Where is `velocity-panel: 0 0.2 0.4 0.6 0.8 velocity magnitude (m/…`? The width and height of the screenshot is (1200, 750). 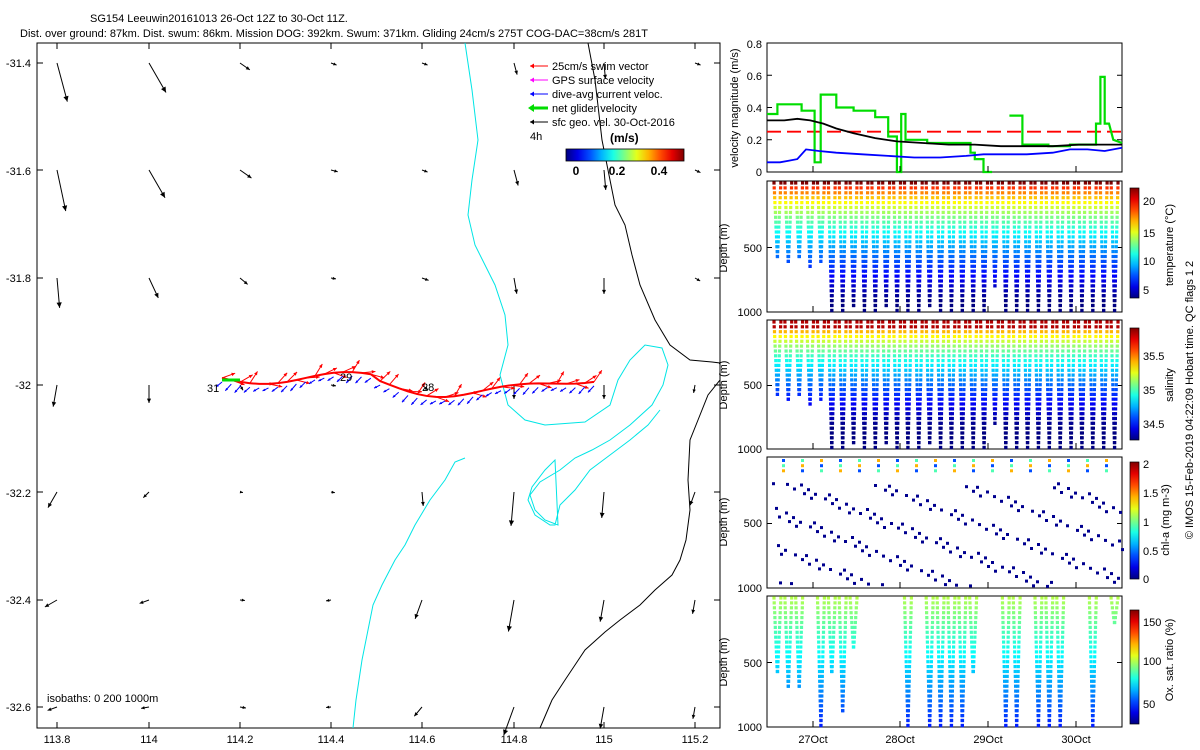
velocity-panel: 0 0.2 0.4 0.6 0.8 velocity magnitude (m/… is located at coordinates (926, 109).